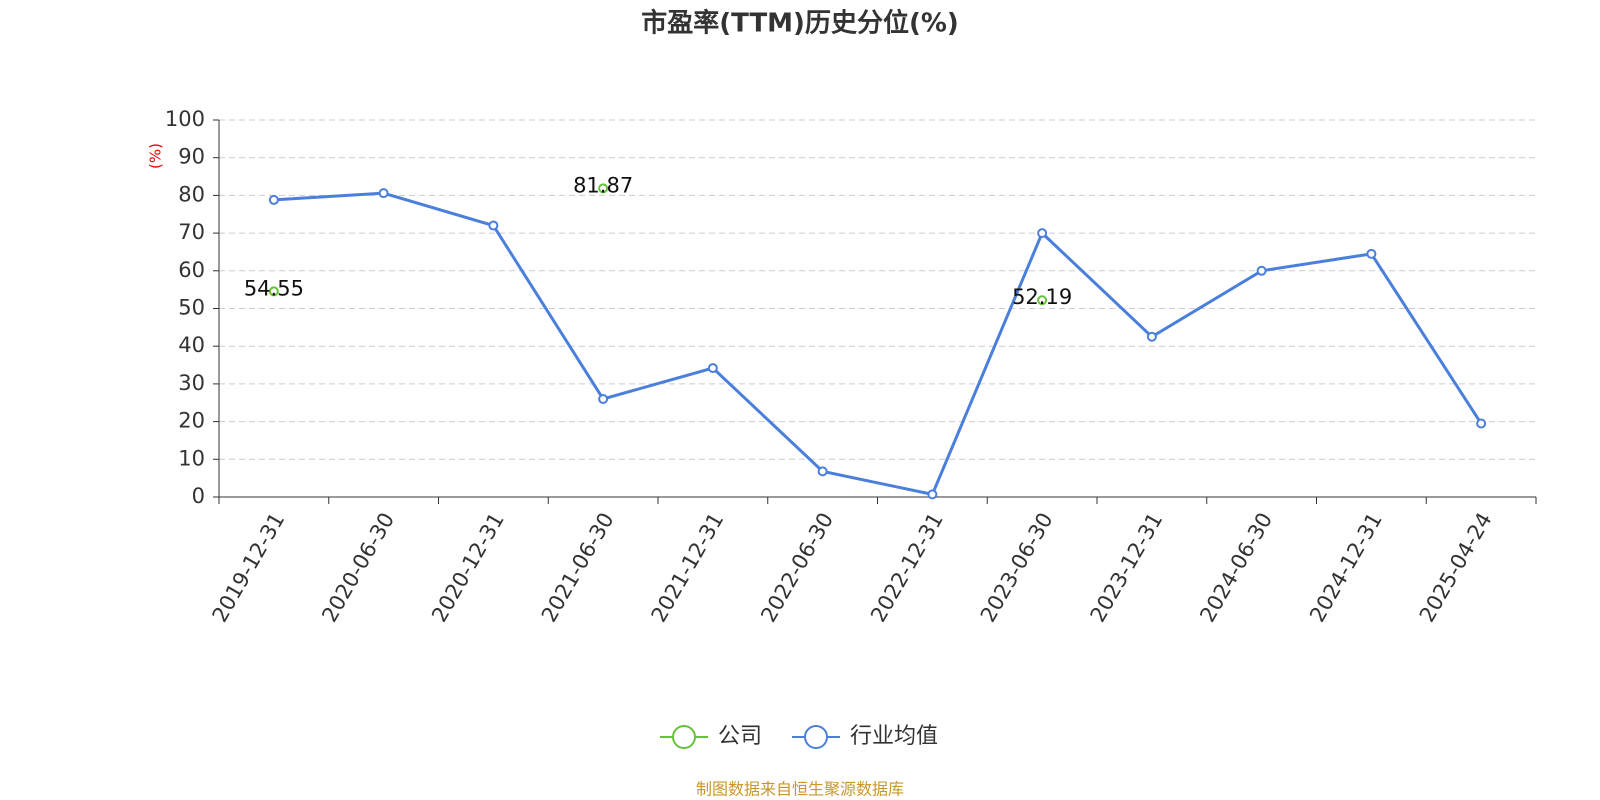  I want to click on y-tick-label: 40, so click(191, 345).